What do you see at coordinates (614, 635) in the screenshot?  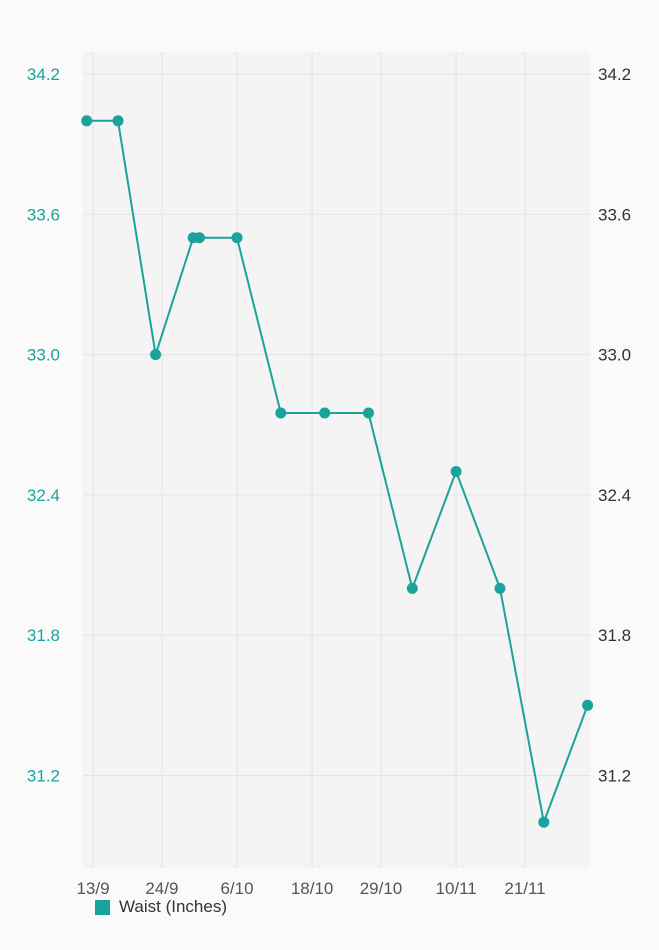 I see `y-tick-label-right: 31.8` at bounding box center [614, 635].